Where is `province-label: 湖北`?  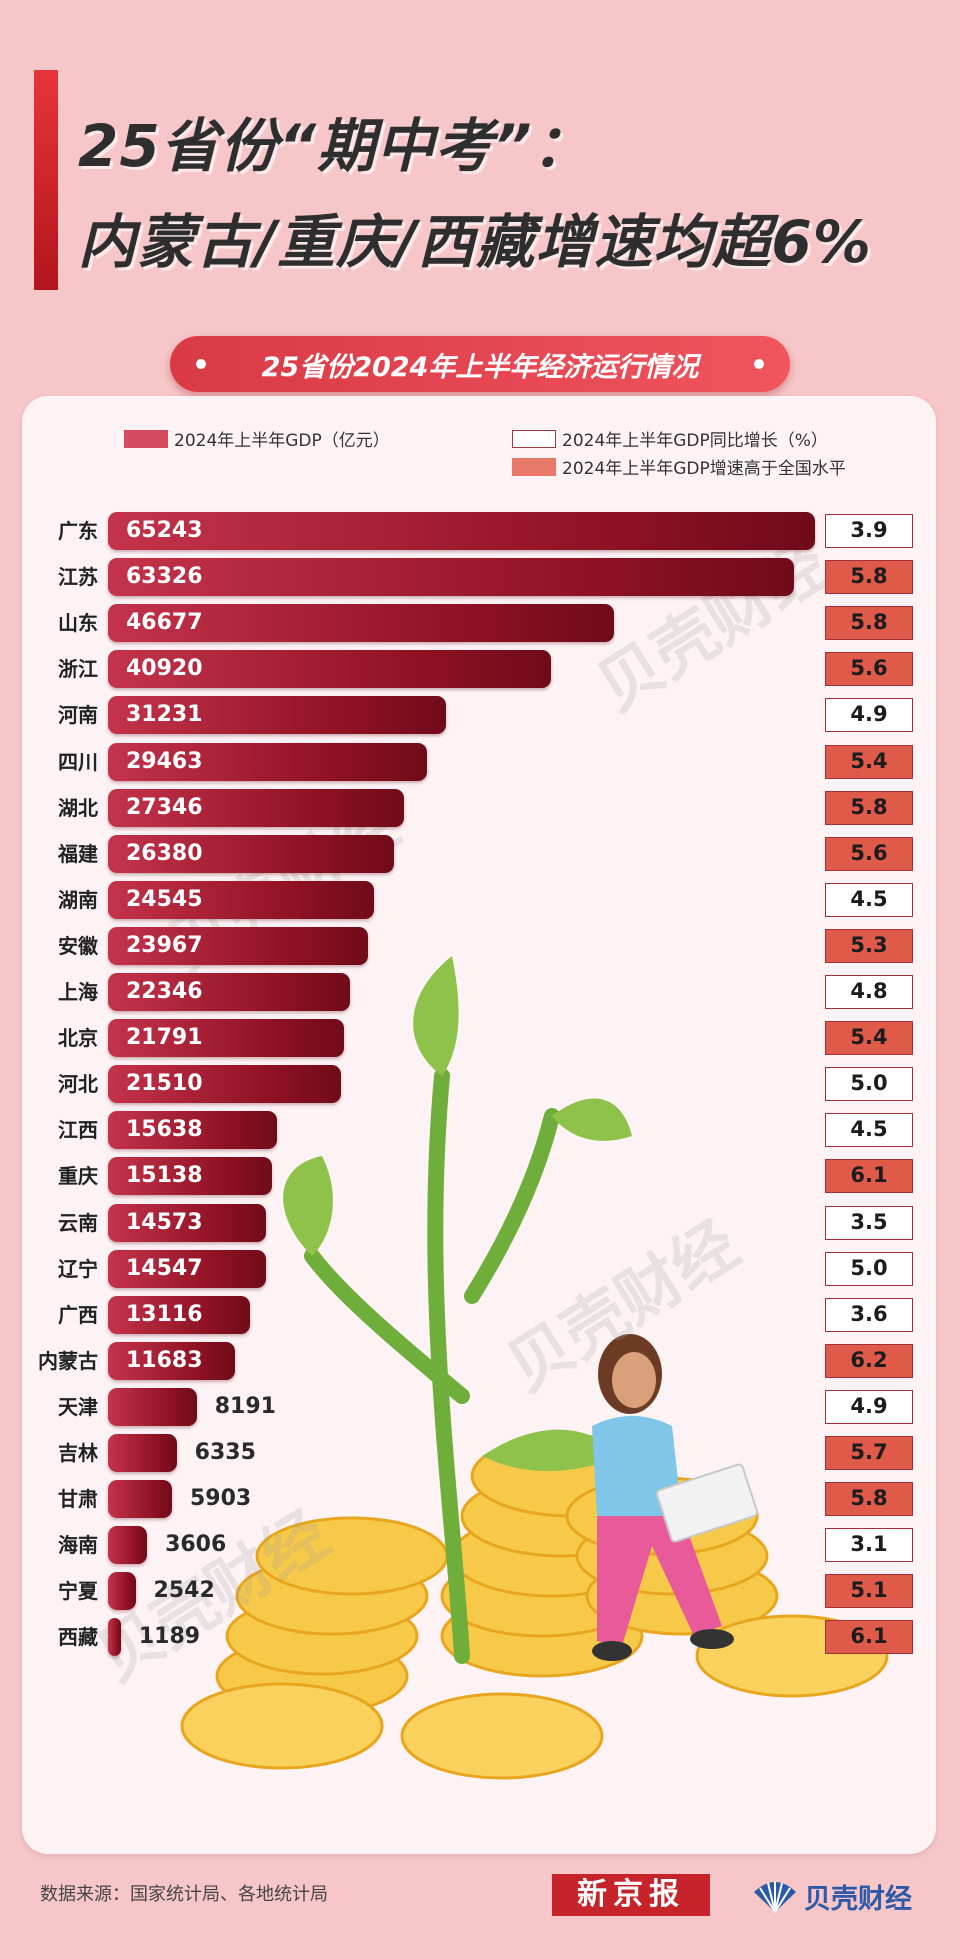
province-label: 湖北 is located at coordinates (78, 807).